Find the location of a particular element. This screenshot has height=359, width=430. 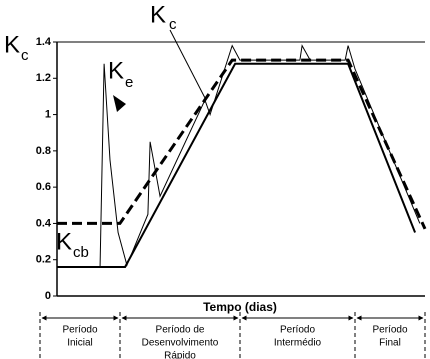

stage-label: Rápido is located at coordinates (180, 355).